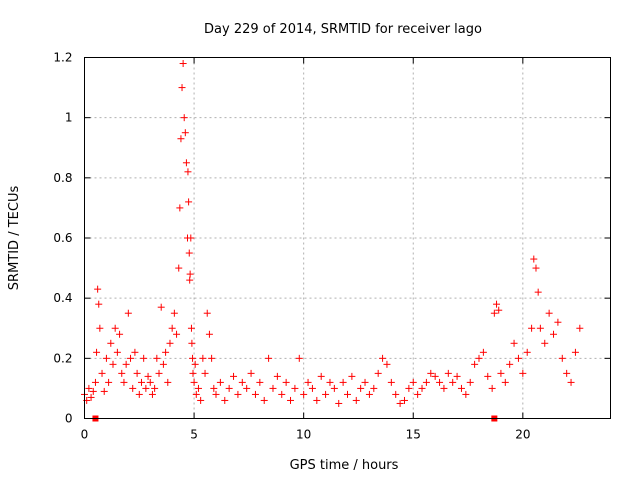 The image size is (640, 480). Describe the element at coordinates (413, 435) in the screenshot. I see `x-tick-label: 15` at that location.